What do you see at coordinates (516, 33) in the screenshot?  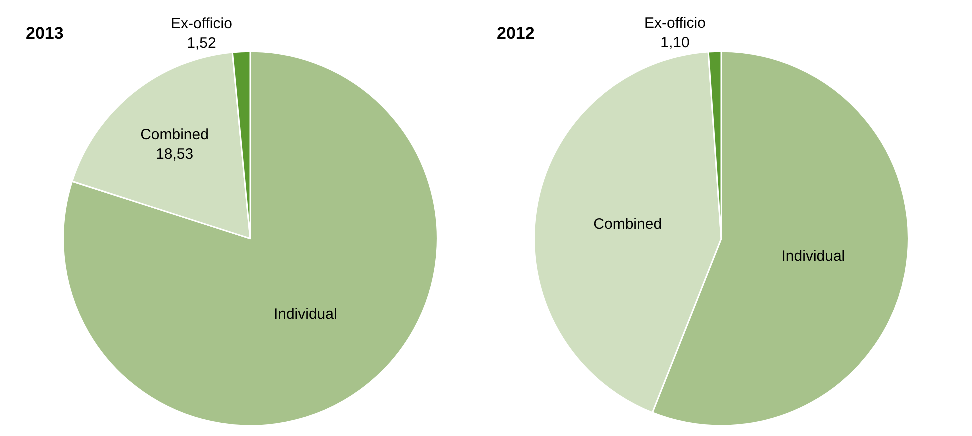 I see `chart-title: 2012` at bounding box center [516, 33].